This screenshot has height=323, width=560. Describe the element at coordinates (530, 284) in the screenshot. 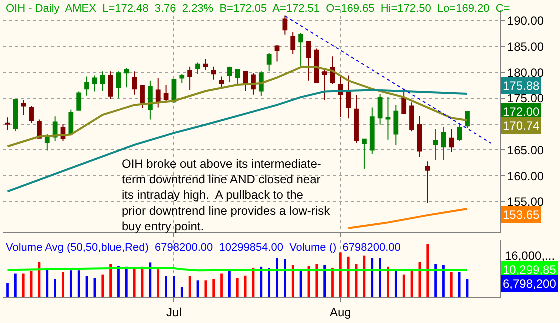

I see `text: 6,798,200` at that location.